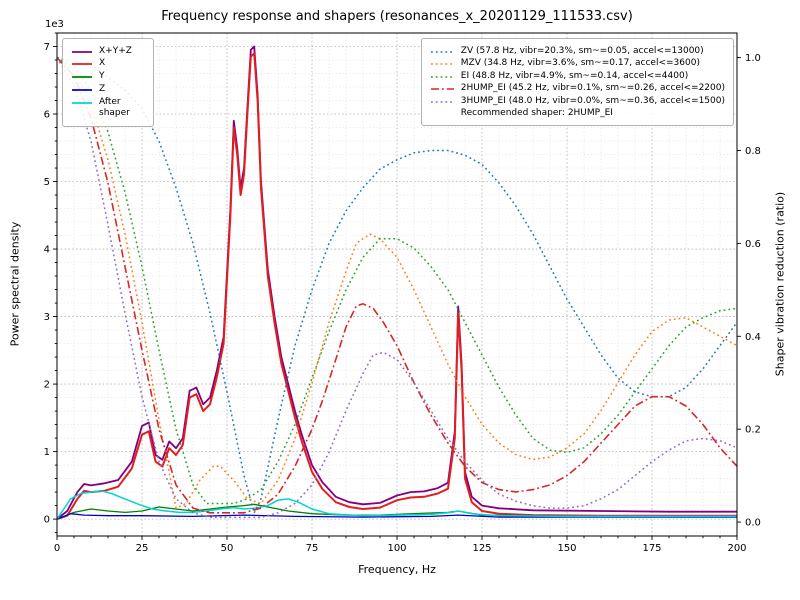 The width and height of the screenshot is (800, 600). Describe the element at coordinates (114, 107) in the screenshot. I see `legend-item-label: After shaper` at that location.